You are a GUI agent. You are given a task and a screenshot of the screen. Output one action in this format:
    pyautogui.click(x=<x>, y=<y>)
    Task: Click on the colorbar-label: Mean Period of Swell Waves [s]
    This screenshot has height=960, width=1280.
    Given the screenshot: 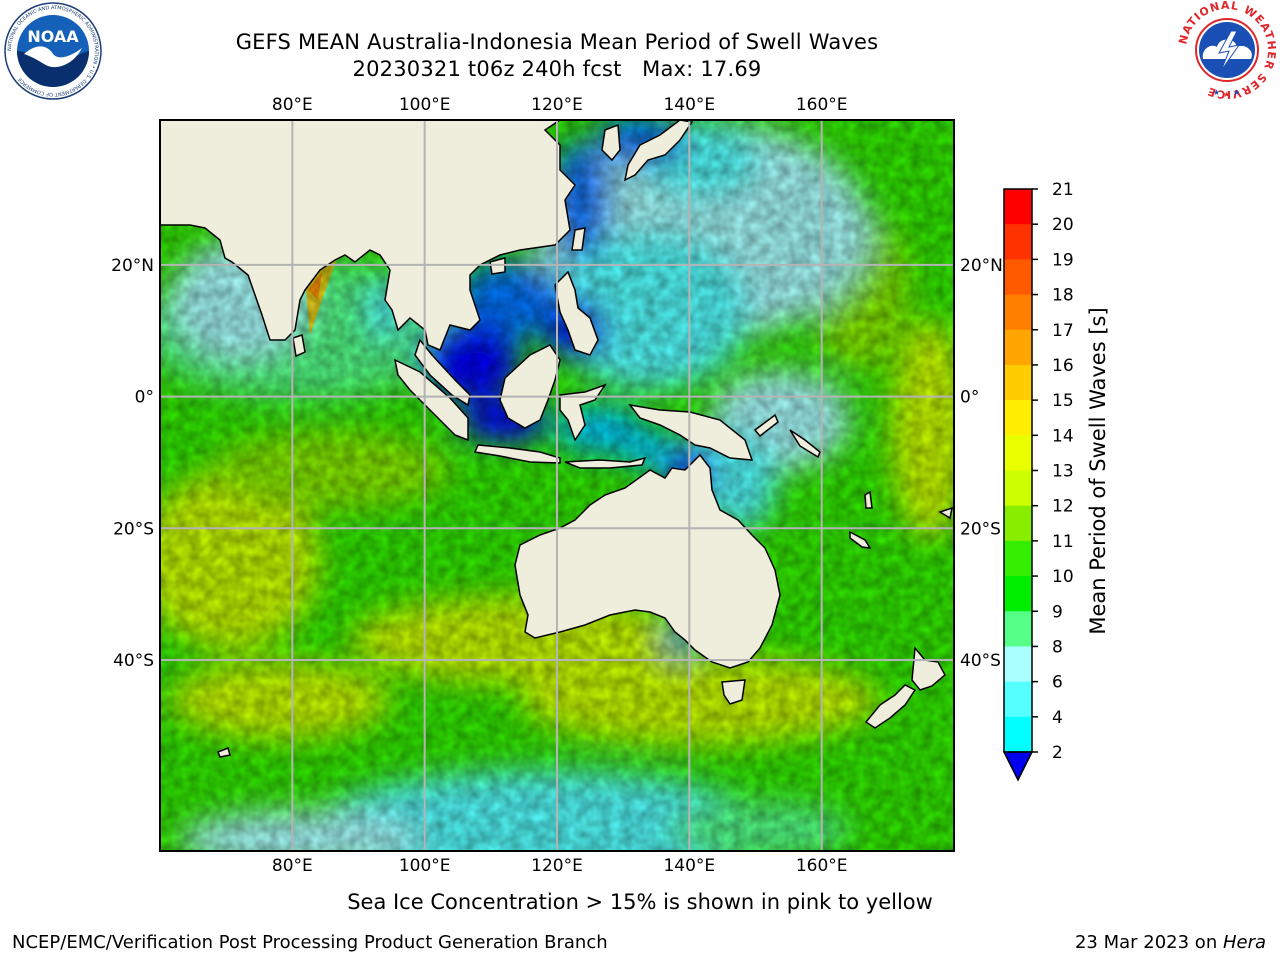 What is the action you would take?
    pyautogui.click(x=1098, y=470)
    